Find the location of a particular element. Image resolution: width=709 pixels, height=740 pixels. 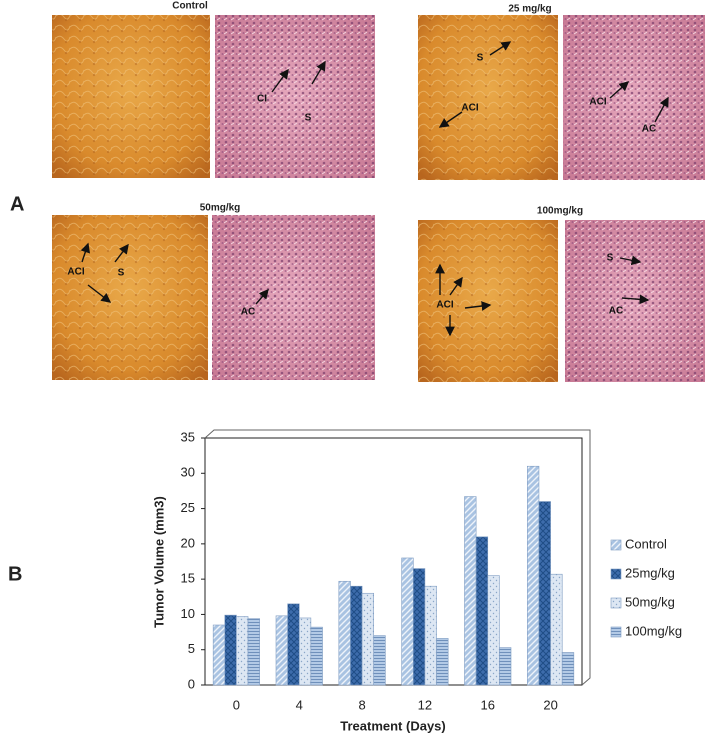

panel-title: Control is located at coordinates (190, 6).